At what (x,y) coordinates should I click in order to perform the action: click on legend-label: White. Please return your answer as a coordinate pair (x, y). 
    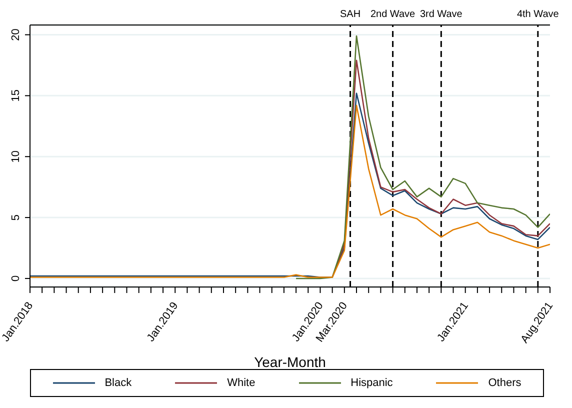
    Looking at the image, I should click on (241, 383).